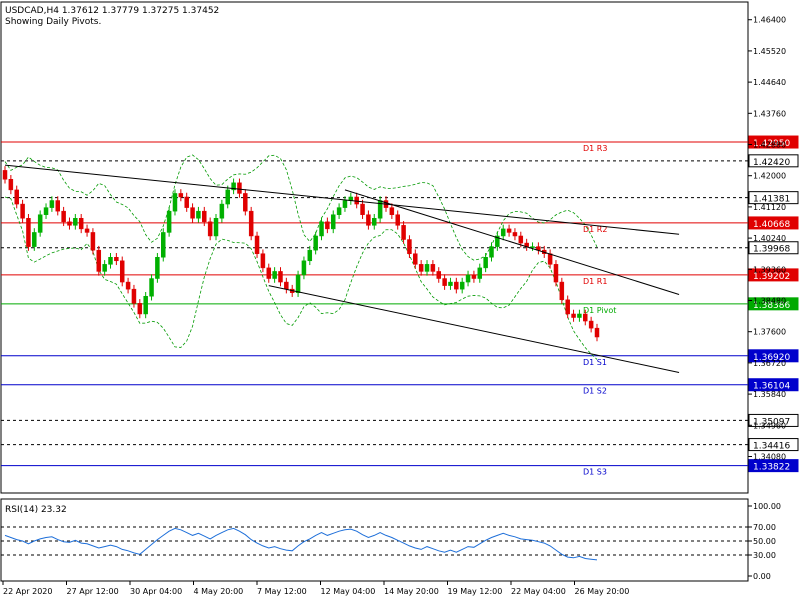 The height and width of the screenshot is (600, 800). Describe the element at coordinates (156, 591) in the screenshot. I see `time-axis-label: 30 Apr 04:00` at that location.